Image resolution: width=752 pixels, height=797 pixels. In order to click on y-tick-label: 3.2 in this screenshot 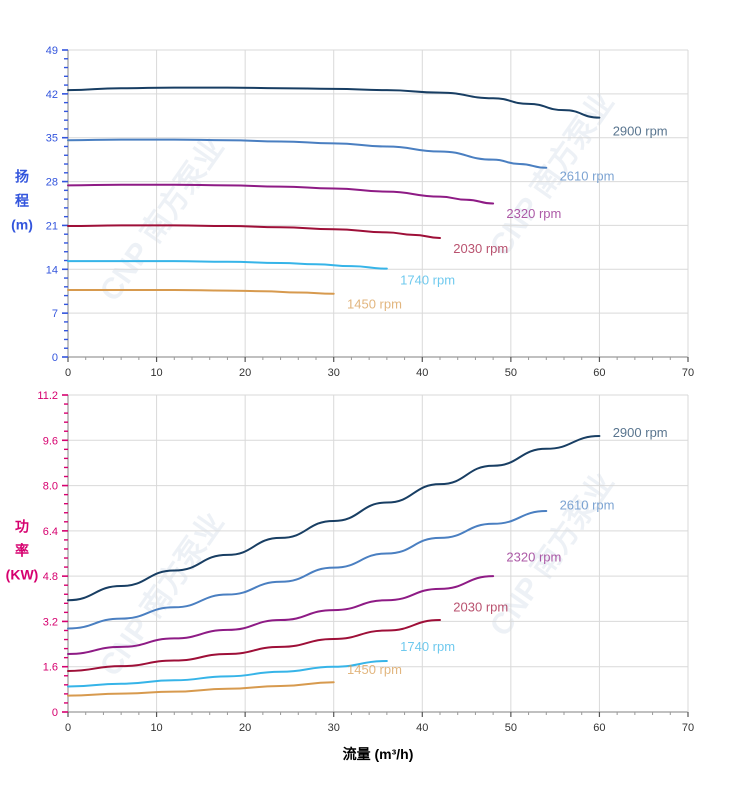, I will do `click(50, 622)`.